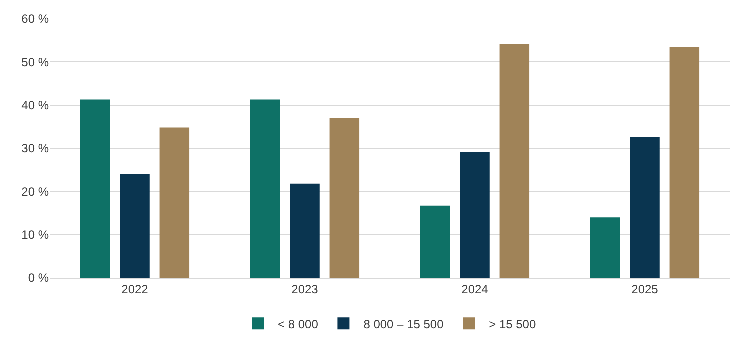 The width and height of the screenshot is (750, 350). Describe the element at coordinates (36, 149) in the screenshot. I see `y-tick-label: 30 %` at that location.